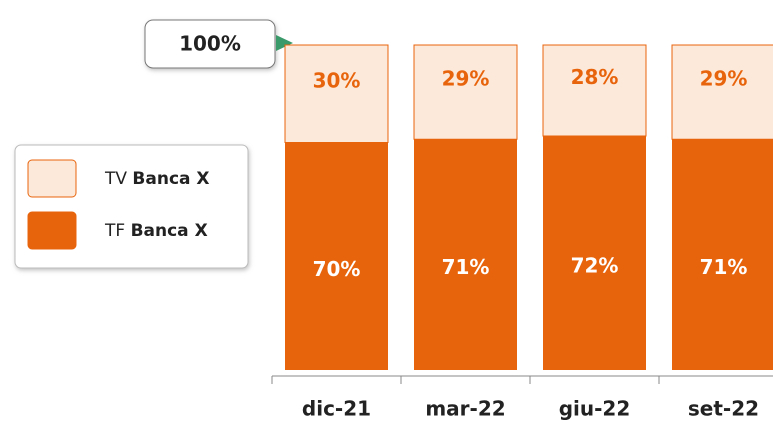 This screenshot has height=423, width=773. I want to click on callout-box, so click(210, 44).